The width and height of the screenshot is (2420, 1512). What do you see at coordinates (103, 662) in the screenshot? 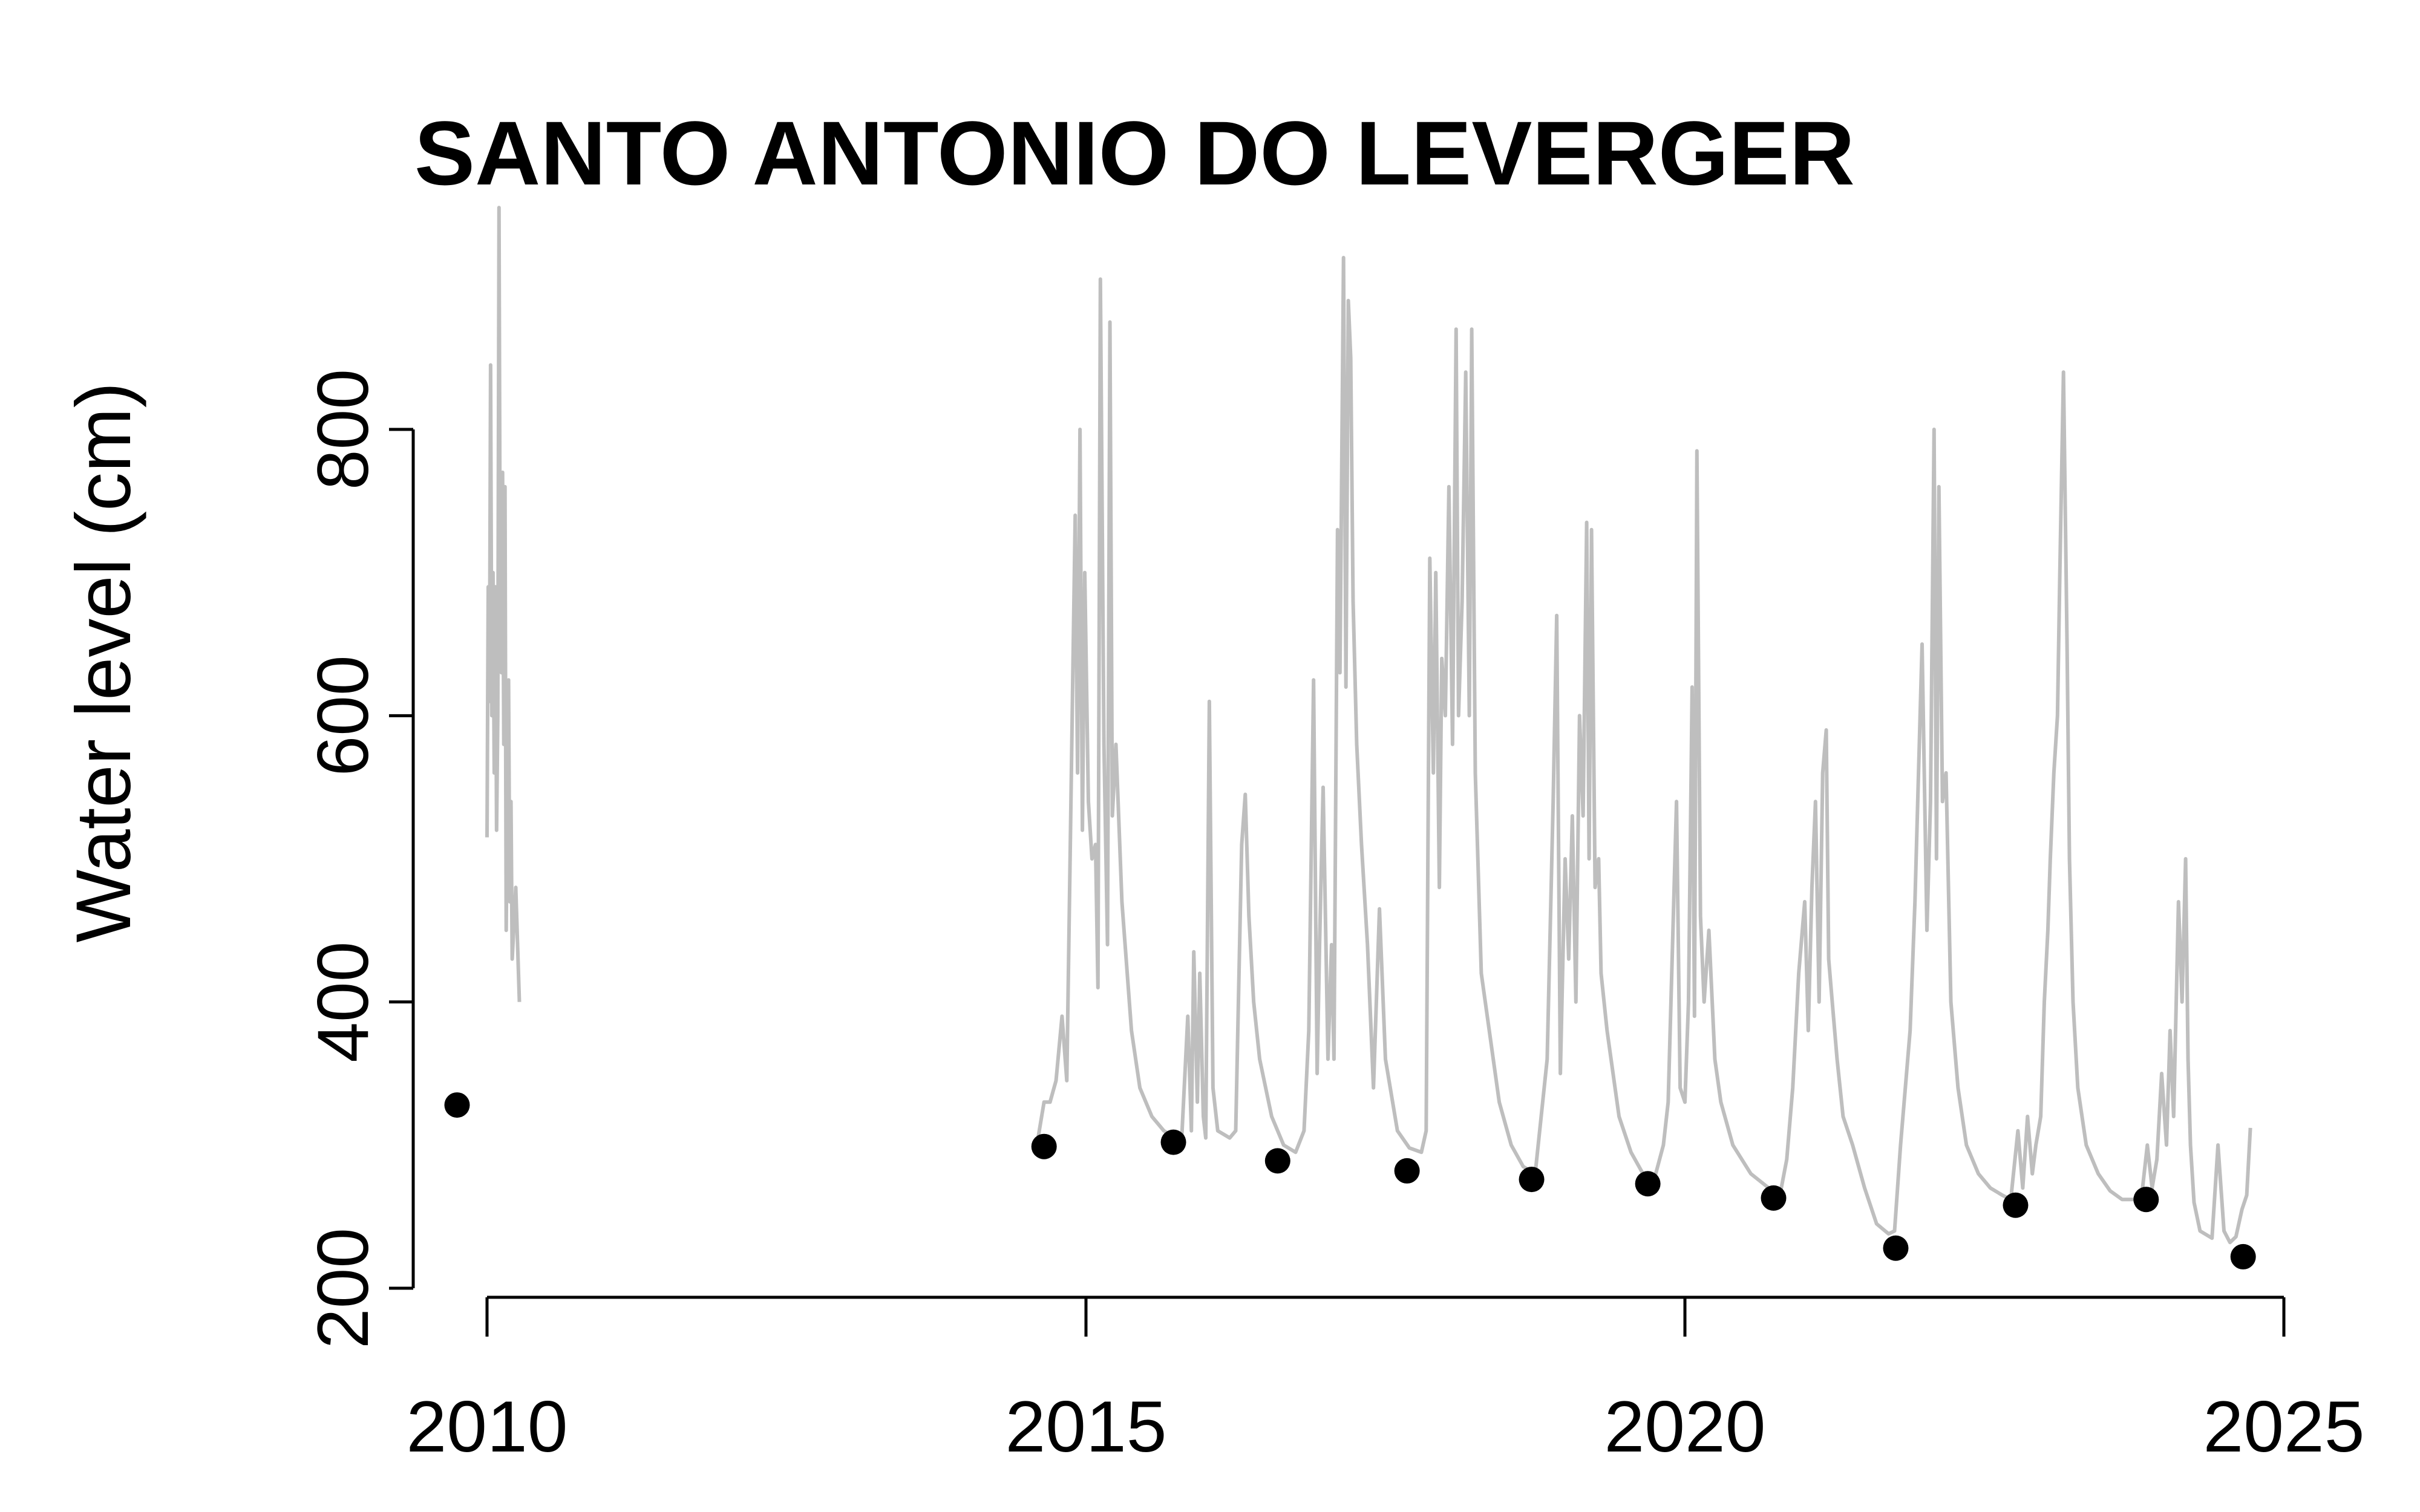
I see `y-axis-title: Water level (cm)` at bounding box center [103, 662].